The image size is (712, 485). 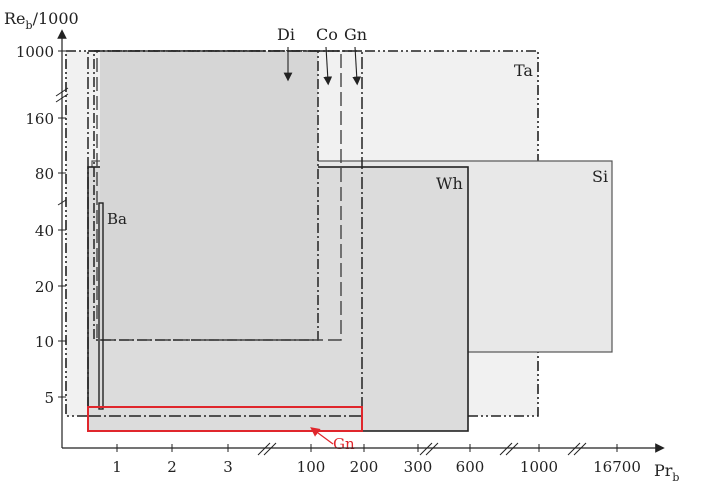 I want to click on region-co-label: Co, so click(x=327, y=34).